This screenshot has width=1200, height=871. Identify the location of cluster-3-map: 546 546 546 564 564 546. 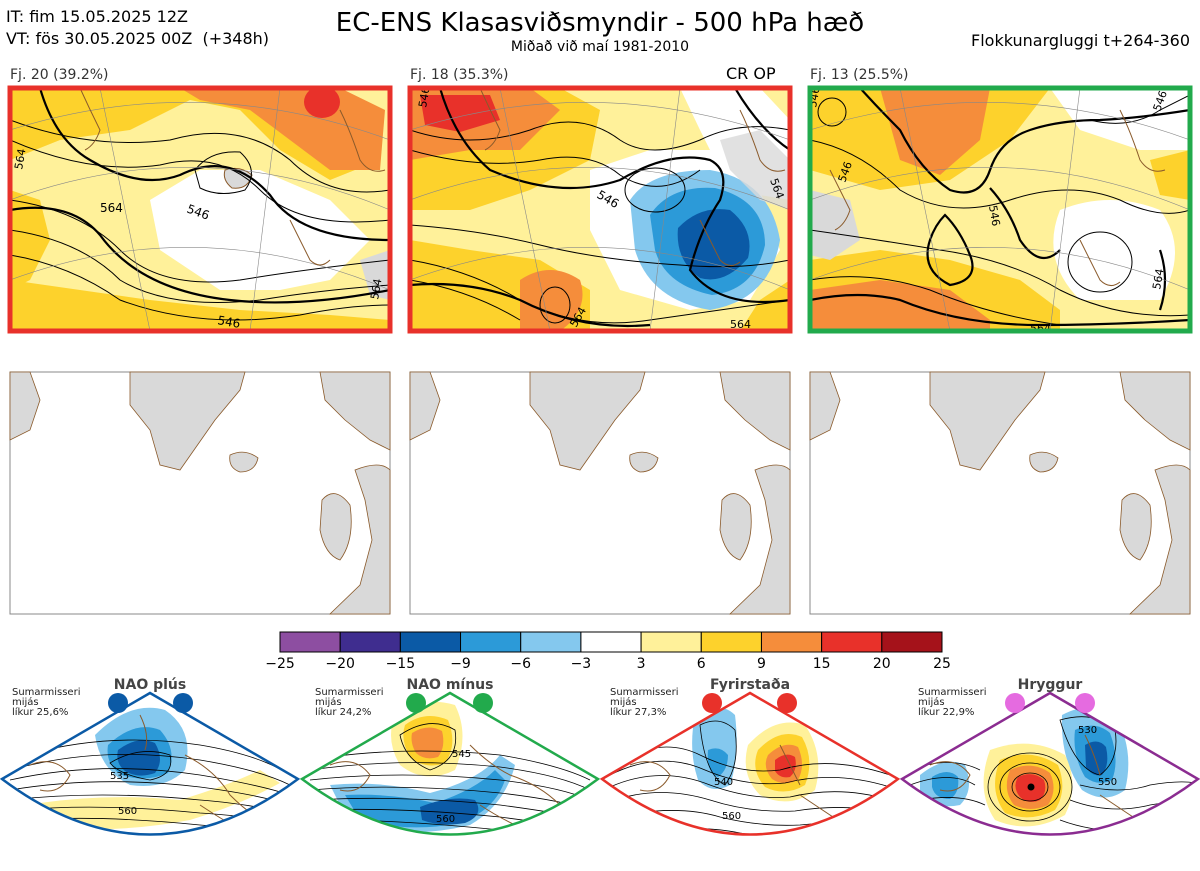
(998, 210).